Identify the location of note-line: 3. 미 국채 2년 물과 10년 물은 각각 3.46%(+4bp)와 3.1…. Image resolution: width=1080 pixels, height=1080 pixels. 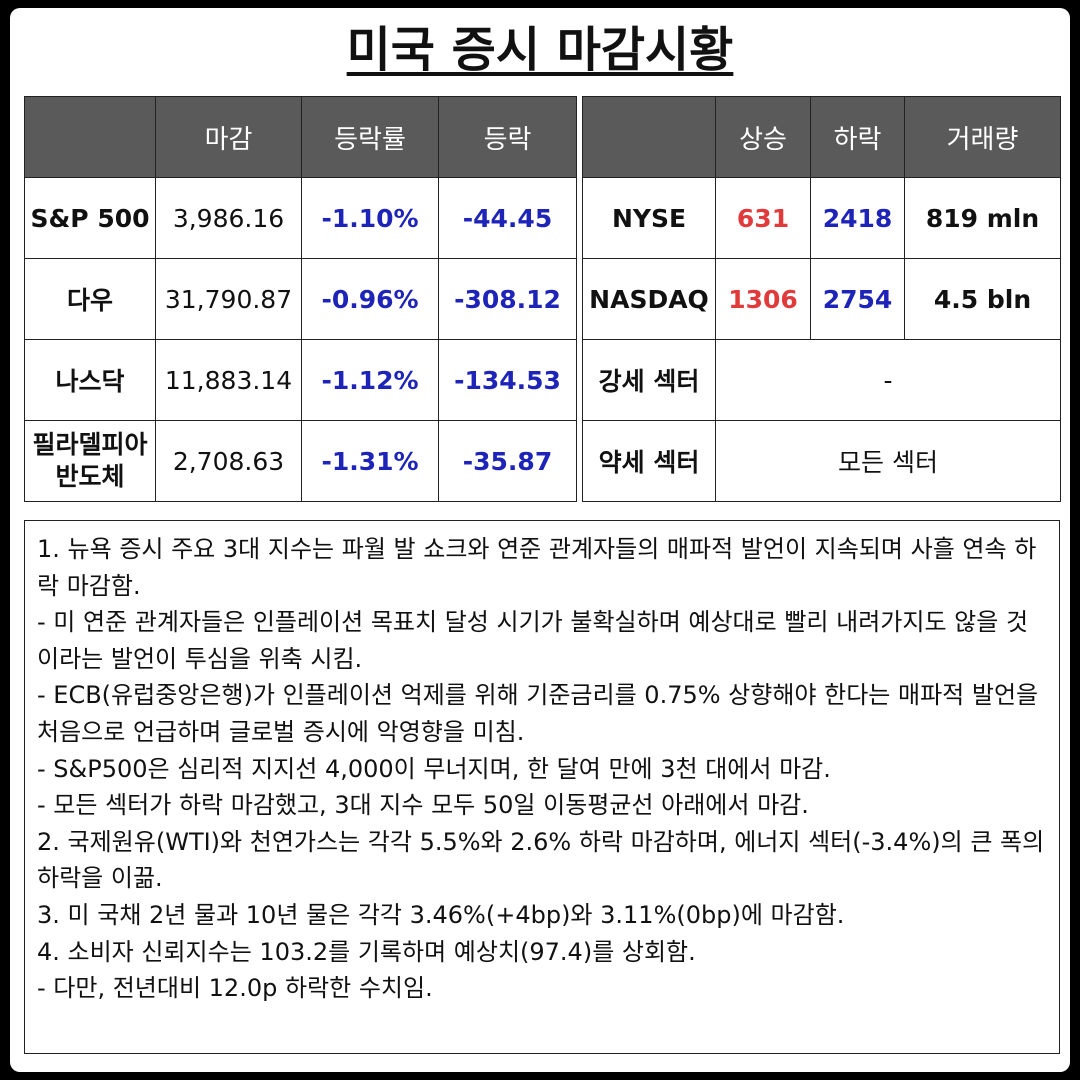
(441, 914).